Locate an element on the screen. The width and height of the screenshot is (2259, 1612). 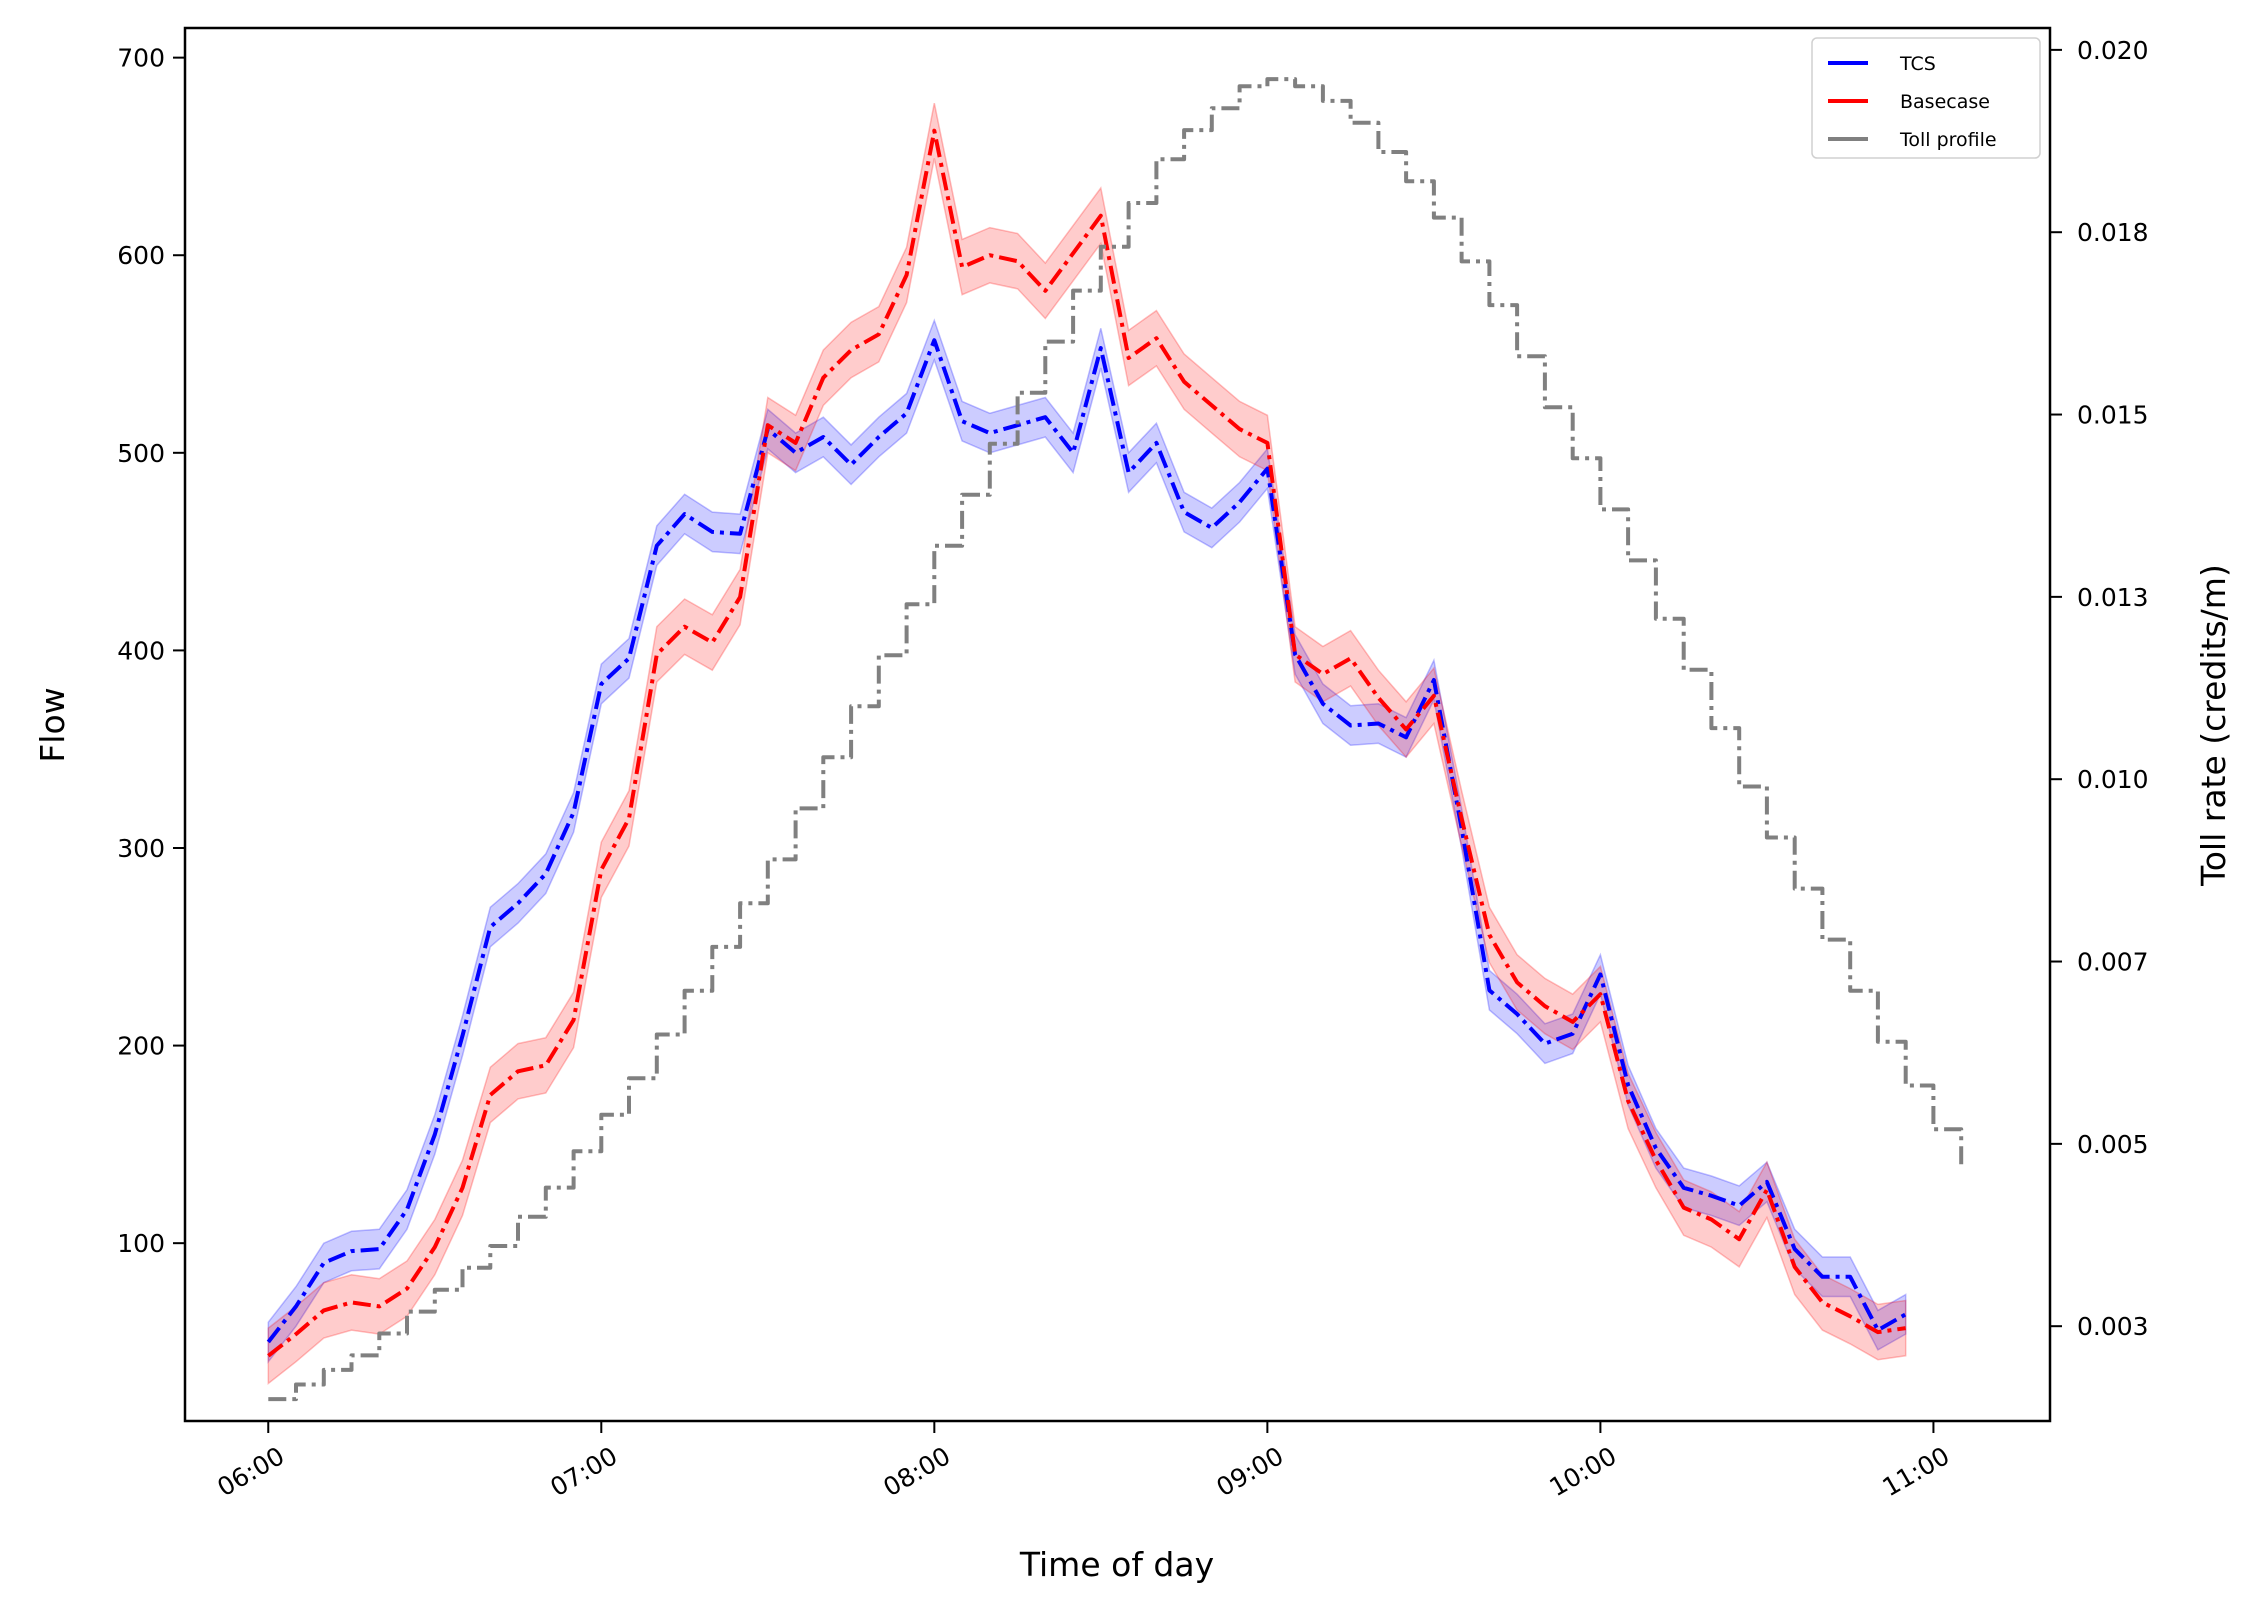
y2-tick-label: 0.007 is located at coordinates (2113, 962).